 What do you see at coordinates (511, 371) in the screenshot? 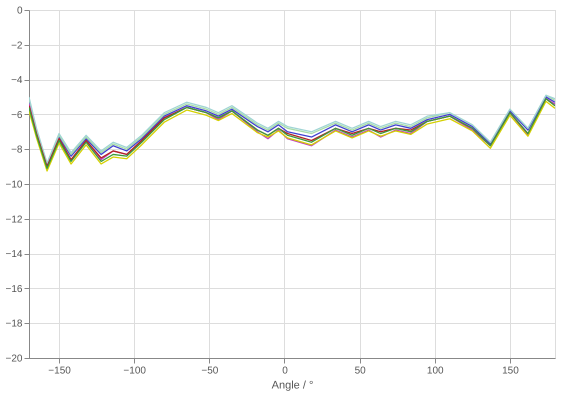
I see `x-tick-label: 150` at bounding box center [511, 371].